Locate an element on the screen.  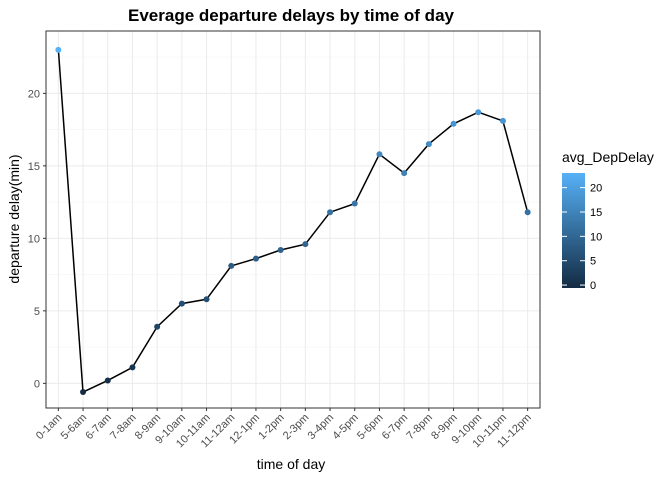
y-tick-label: 0 is located at coordinates (37, 384).